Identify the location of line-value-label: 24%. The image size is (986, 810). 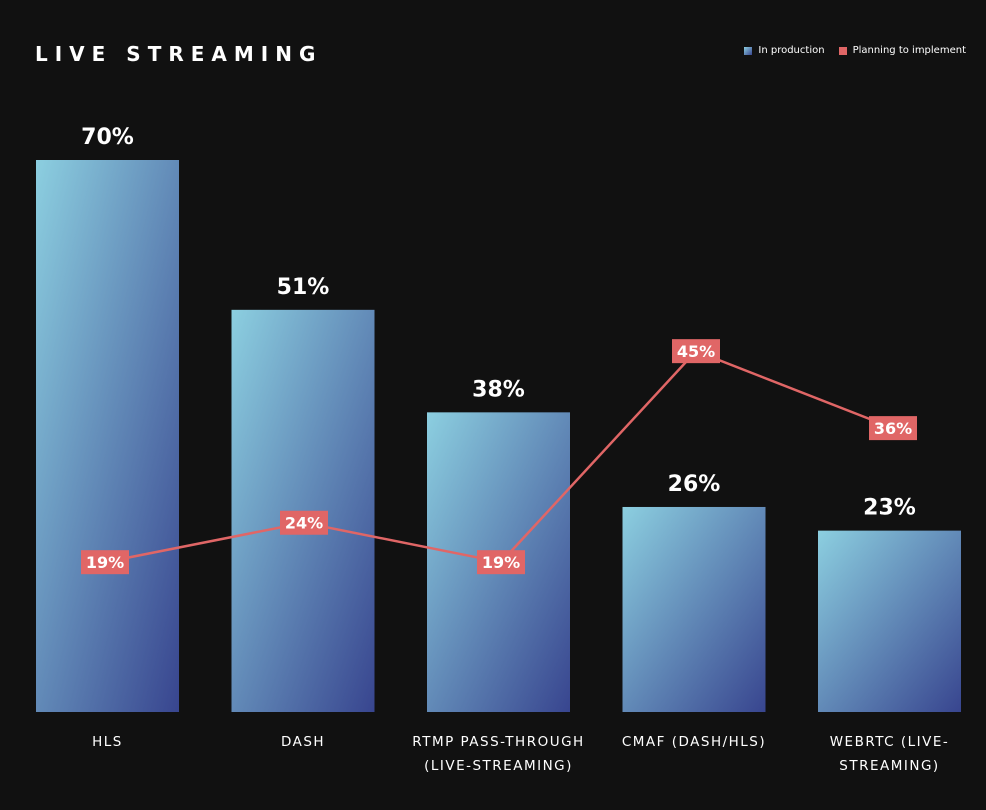
(304, 523).